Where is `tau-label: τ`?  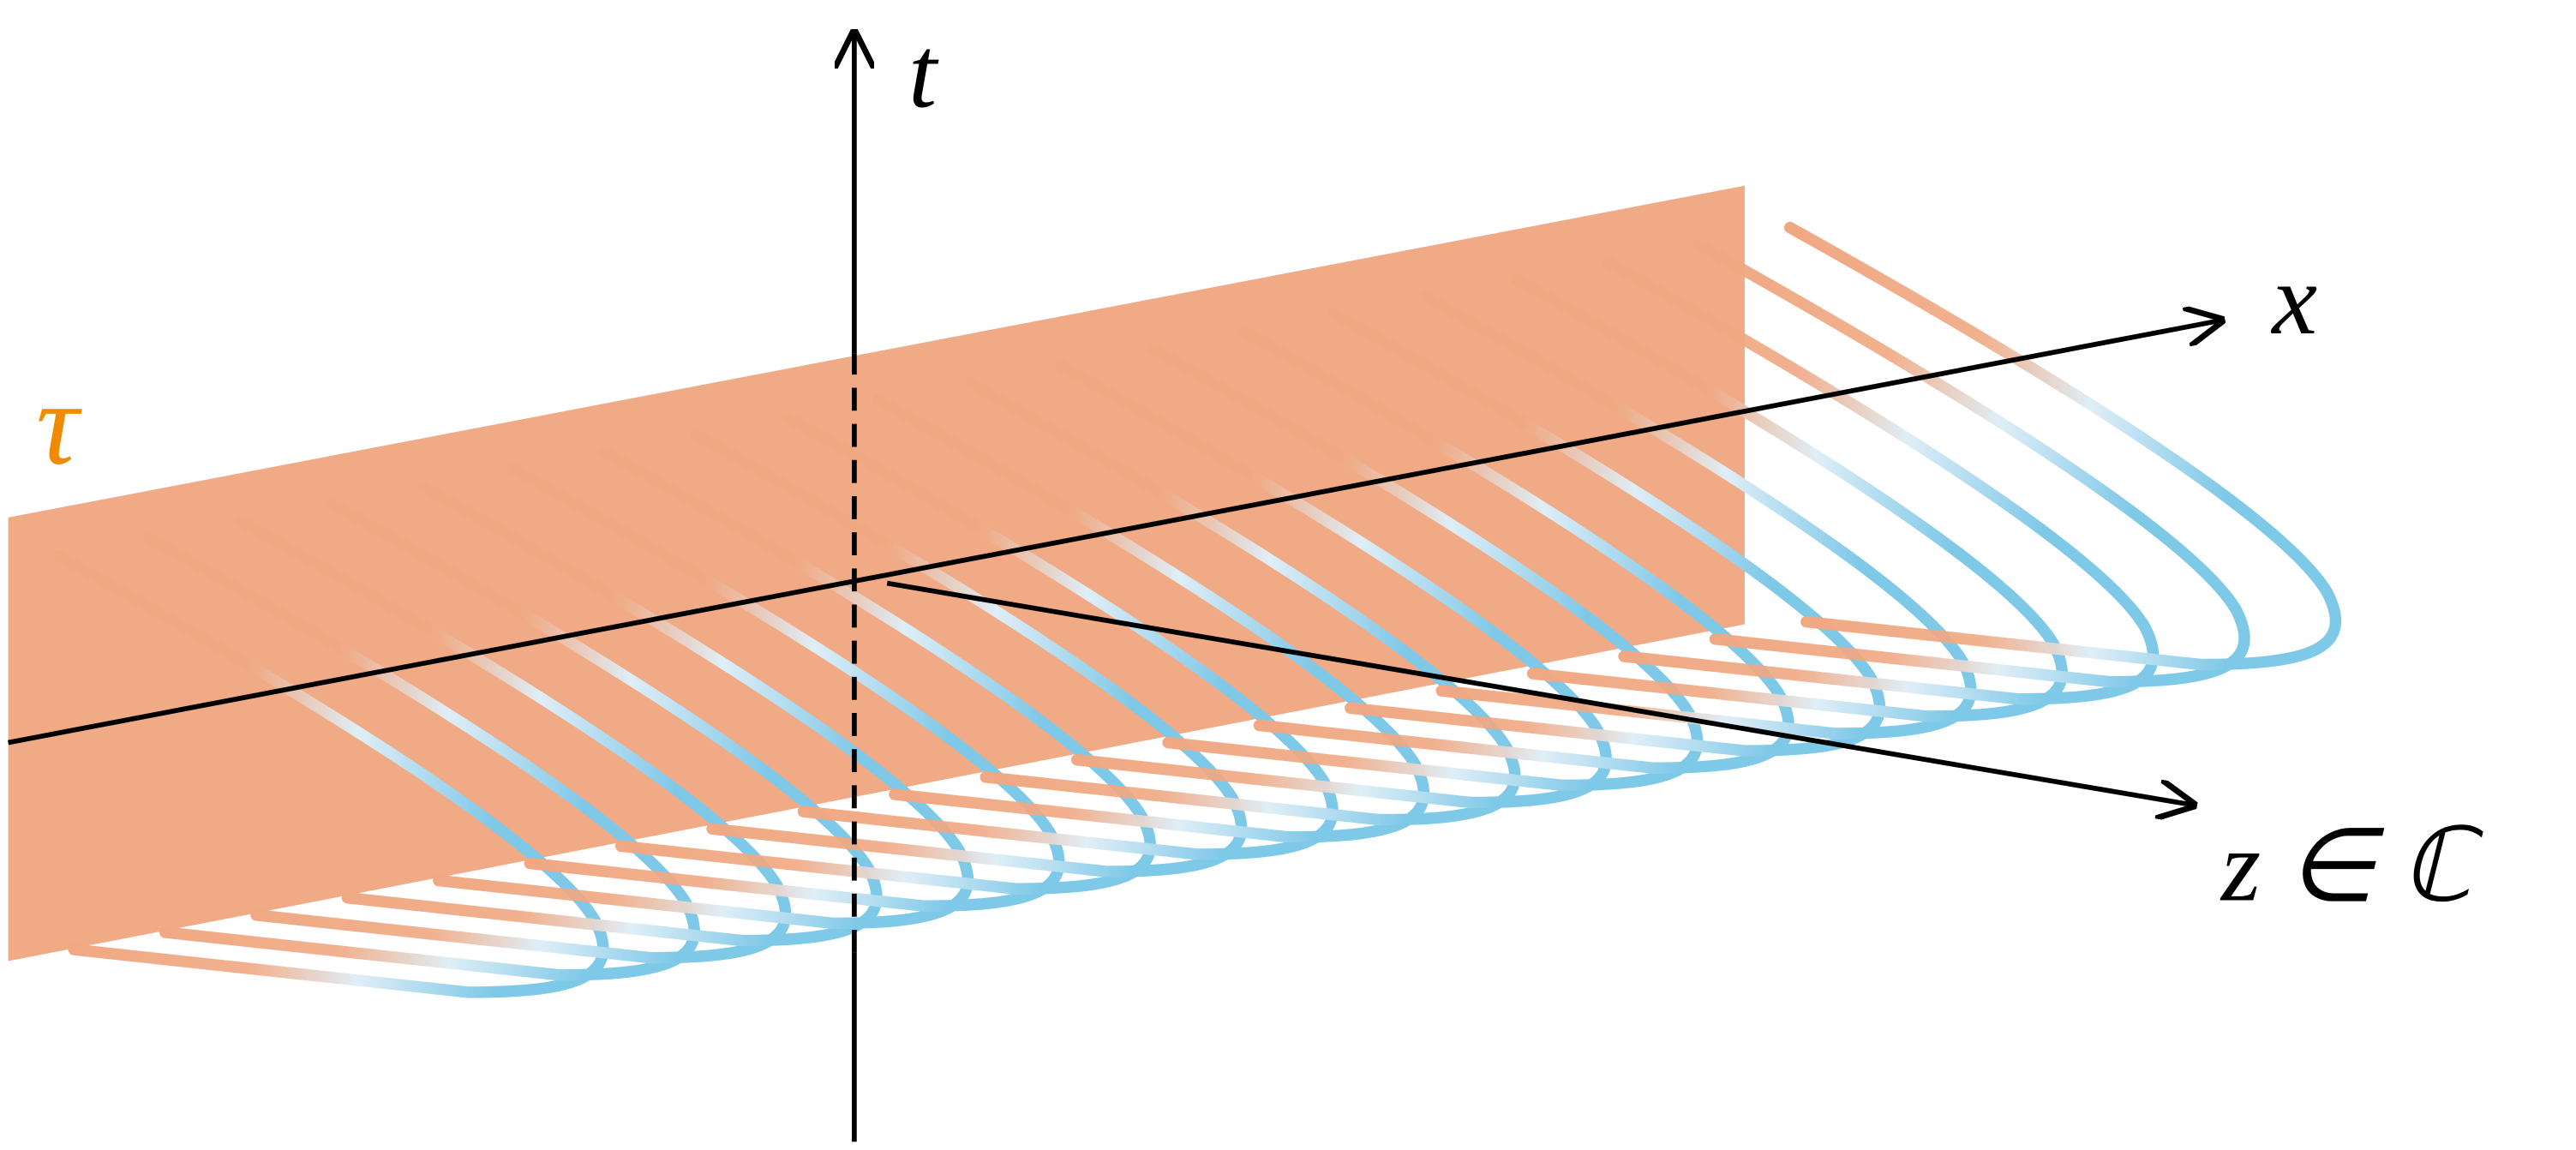
tau-label: τ is located at coordinates (59, 423).